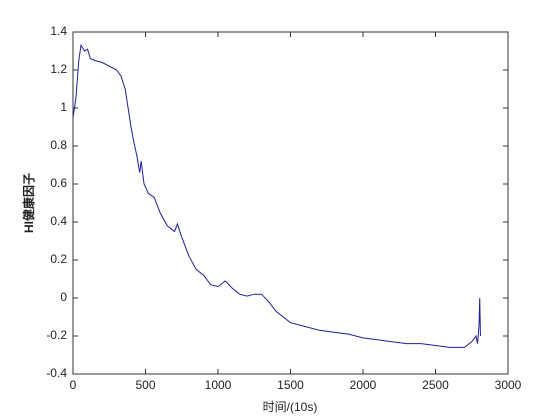  What do you see at coordinates (63, 297) in the screenshot?
I see `y-tick-label: 0` at bounding box center [63, 297].